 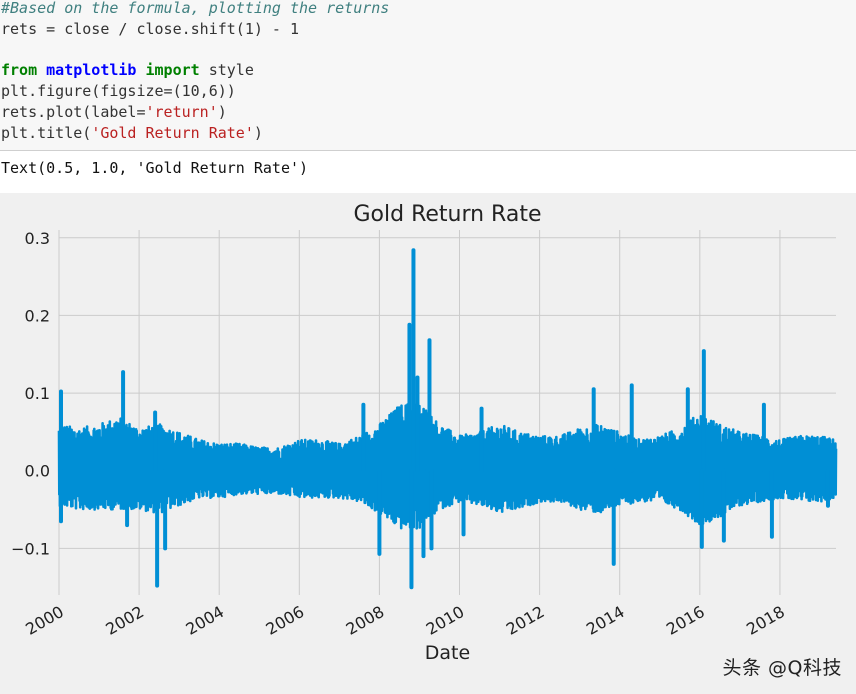 What do you see at coordinates (37, 393) in the screenshot?
I see `y-tick-label: 0.1` at bounding box center [37, 393].